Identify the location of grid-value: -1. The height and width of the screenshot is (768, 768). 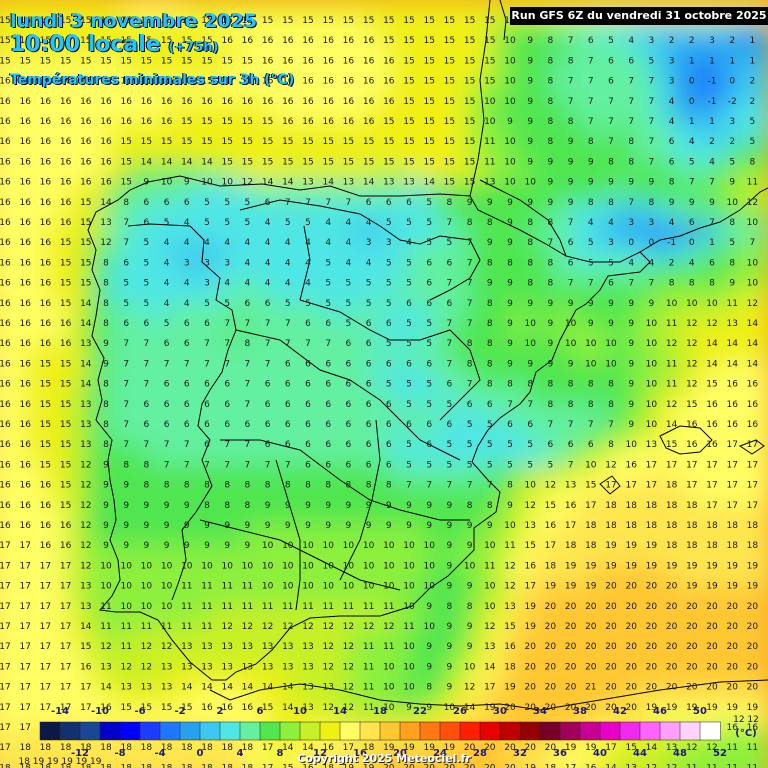
(712, 82).